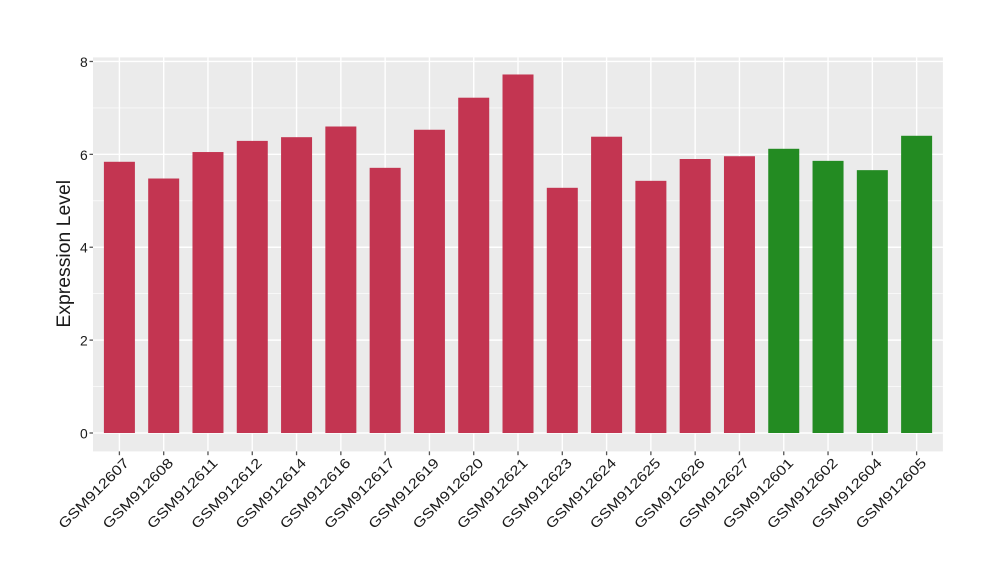 The image size is (1000, 580). I want to click on svg-text: 0, so click(84, 433).